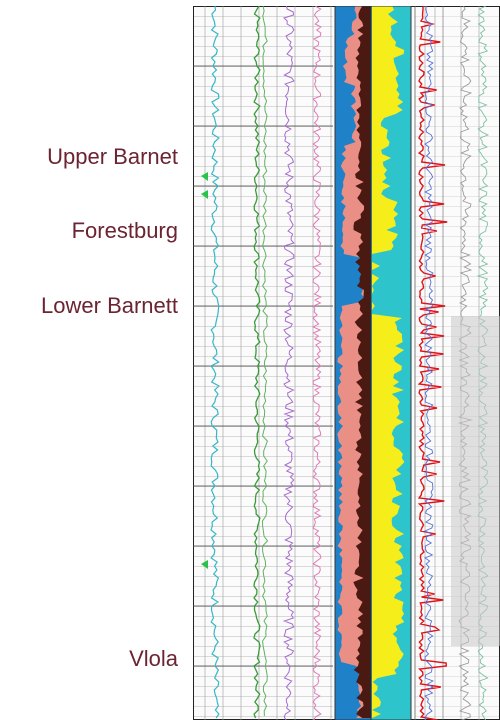 This screenshot has height=720, width=500. I want to click on formation-label-lower-barnett: Lower Barnett, so click(109, 305).